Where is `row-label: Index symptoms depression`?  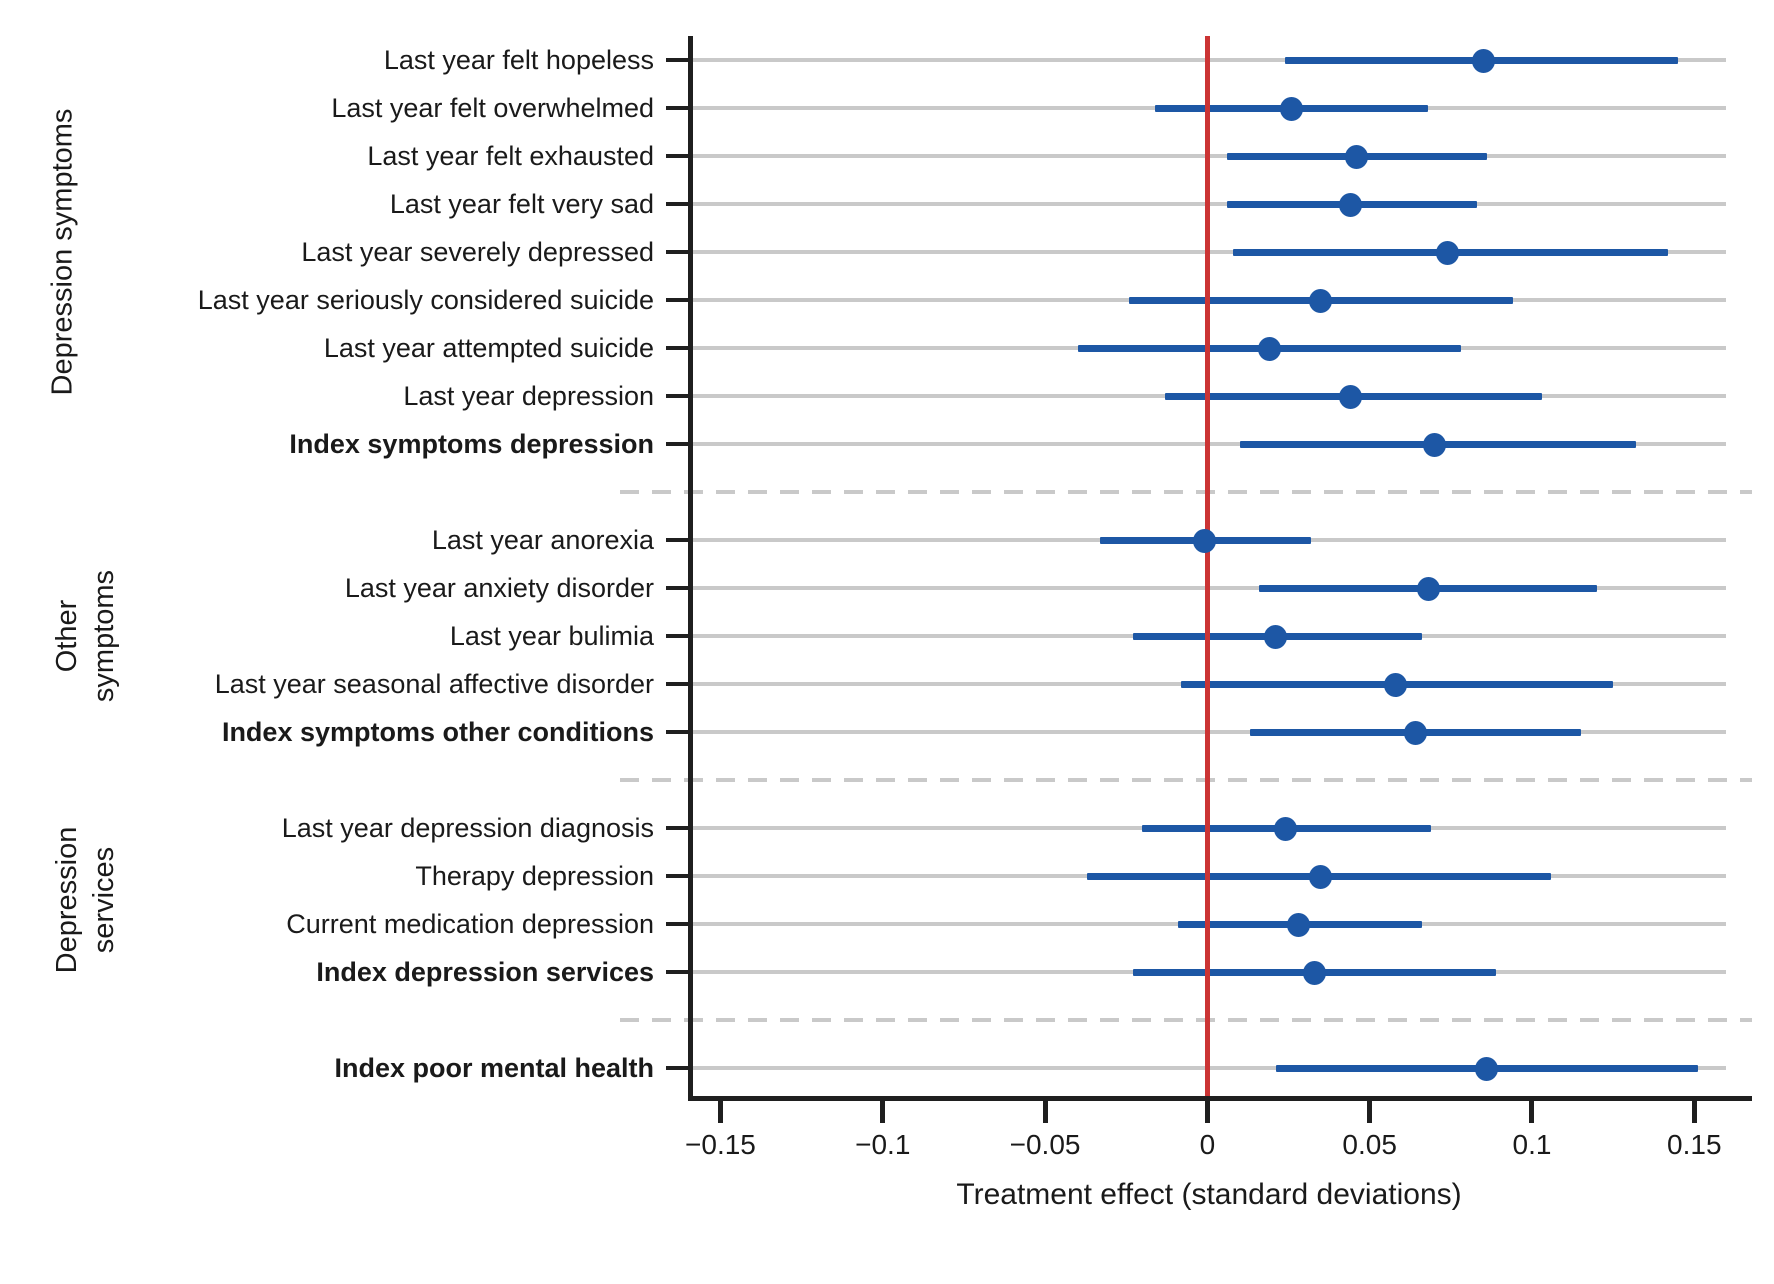
row-label: Index symptoms depression is located at coordinates (471, 444).